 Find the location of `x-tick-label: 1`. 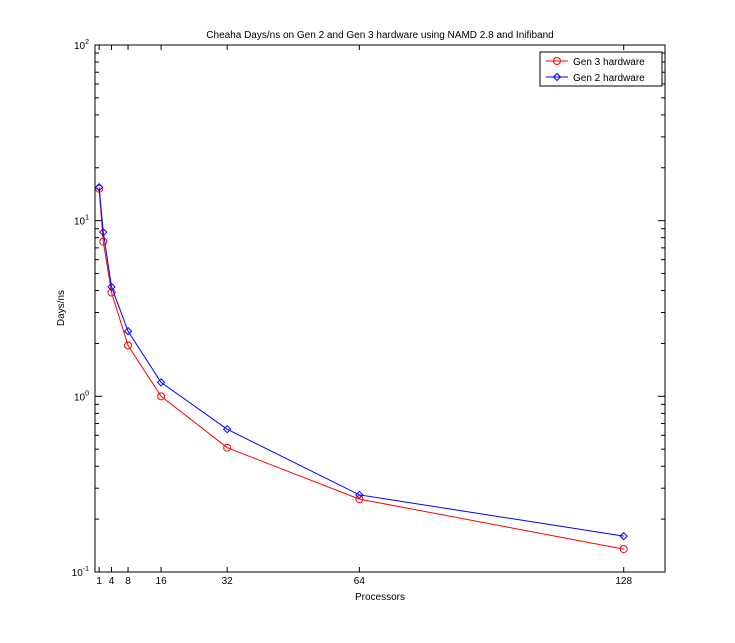

x-tick-label: 1 is located at coordinates (99, 581).